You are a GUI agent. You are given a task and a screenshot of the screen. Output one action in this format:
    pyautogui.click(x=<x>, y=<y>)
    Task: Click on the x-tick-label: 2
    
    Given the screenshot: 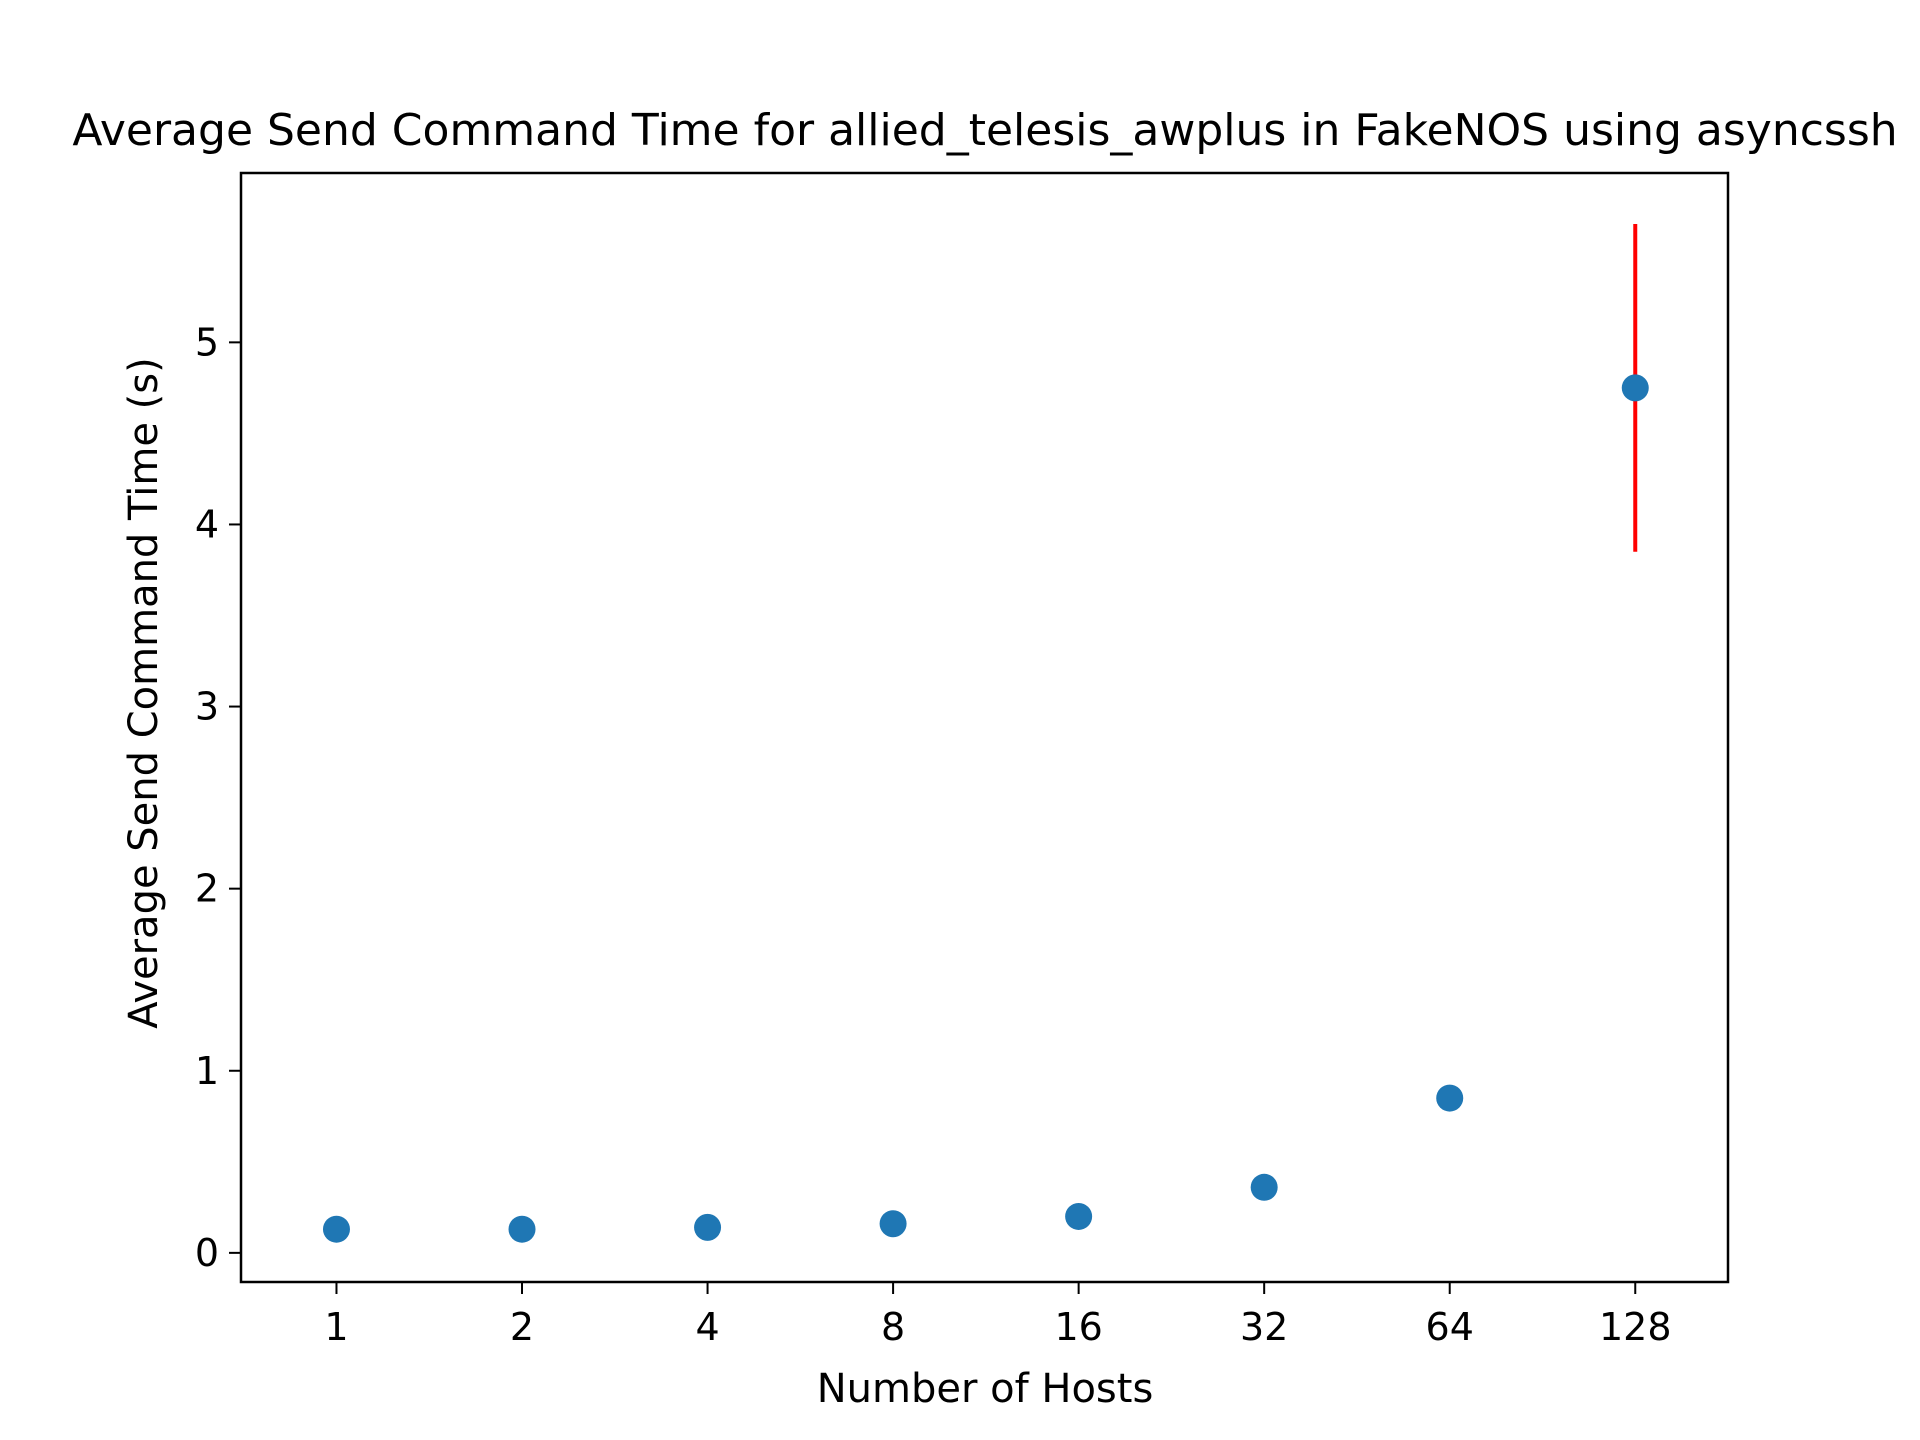 What is the action you would take?
    pyautogui.click(x=522, y=1327)
    